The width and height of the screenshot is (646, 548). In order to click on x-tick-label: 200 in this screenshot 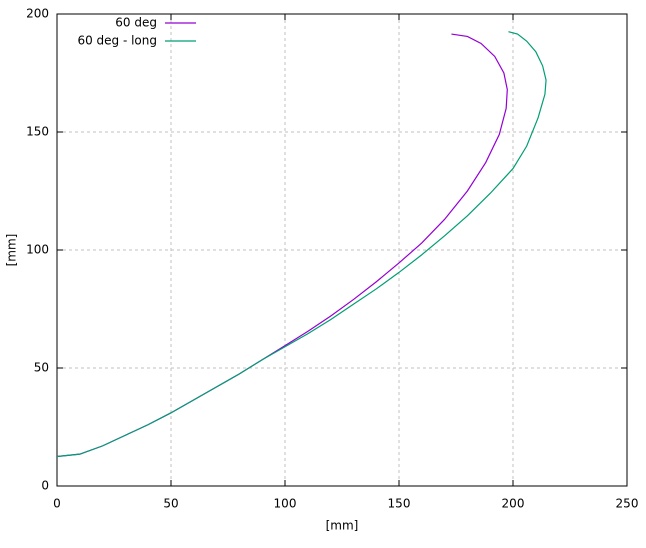, I will do `click(513, 504)`.